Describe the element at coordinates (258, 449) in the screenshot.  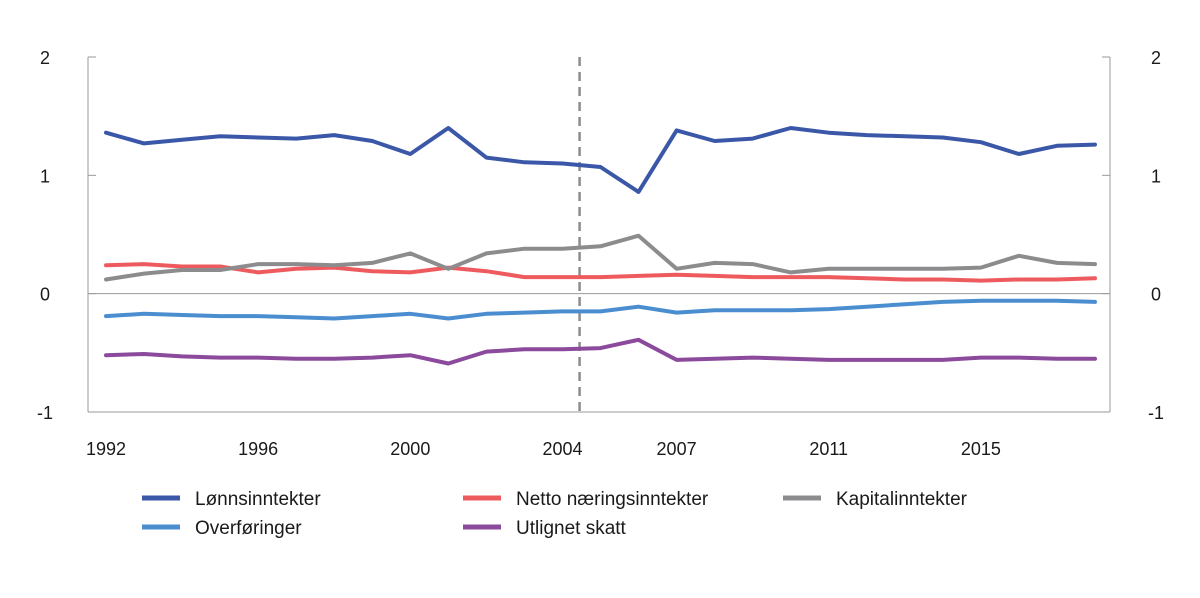
I see `x-tick-label: 1996` at that location.